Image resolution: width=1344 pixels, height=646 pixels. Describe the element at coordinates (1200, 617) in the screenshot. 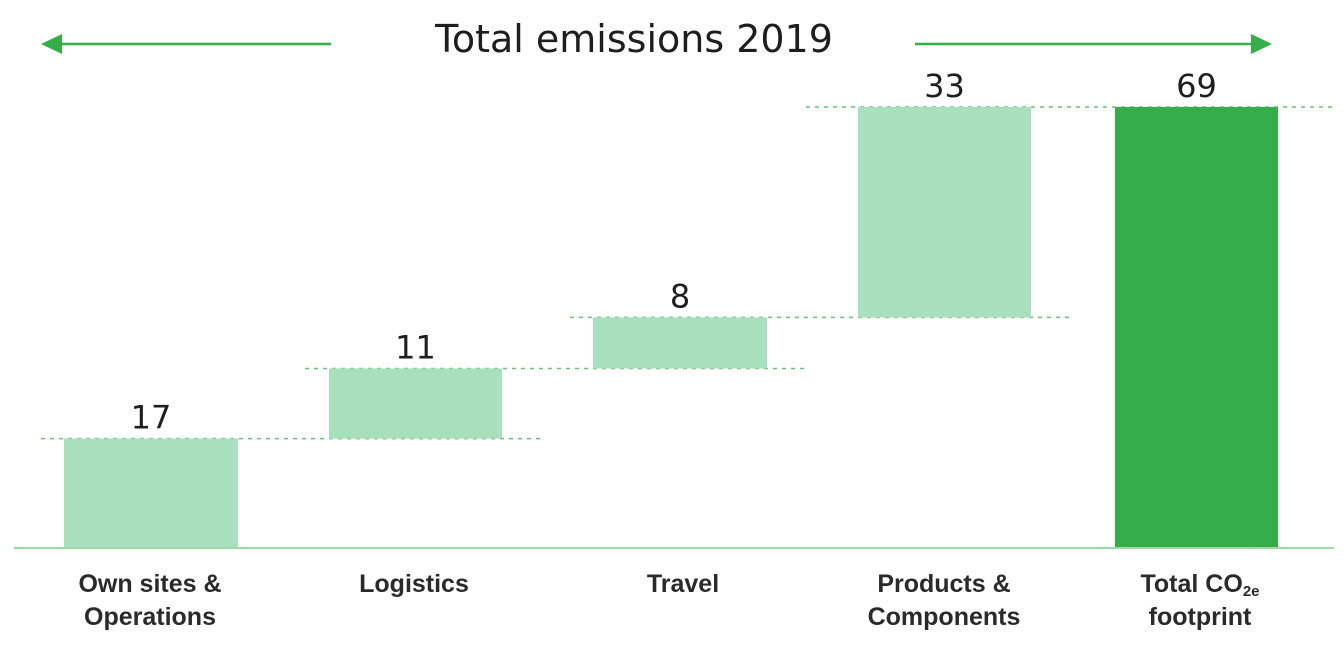

I see `category-label-4-line-1: footprint` at that location.